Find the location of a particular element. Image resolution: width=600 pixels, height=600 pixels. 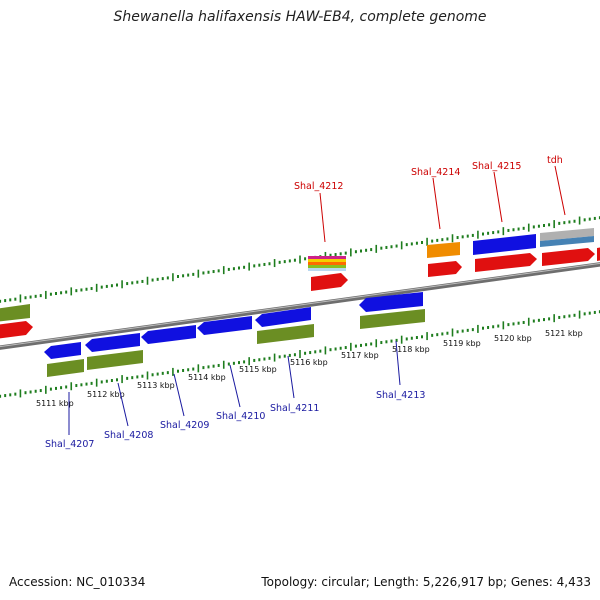

gene-label-shal-4208: Shal_4208 is located at coordinates (128, 435).